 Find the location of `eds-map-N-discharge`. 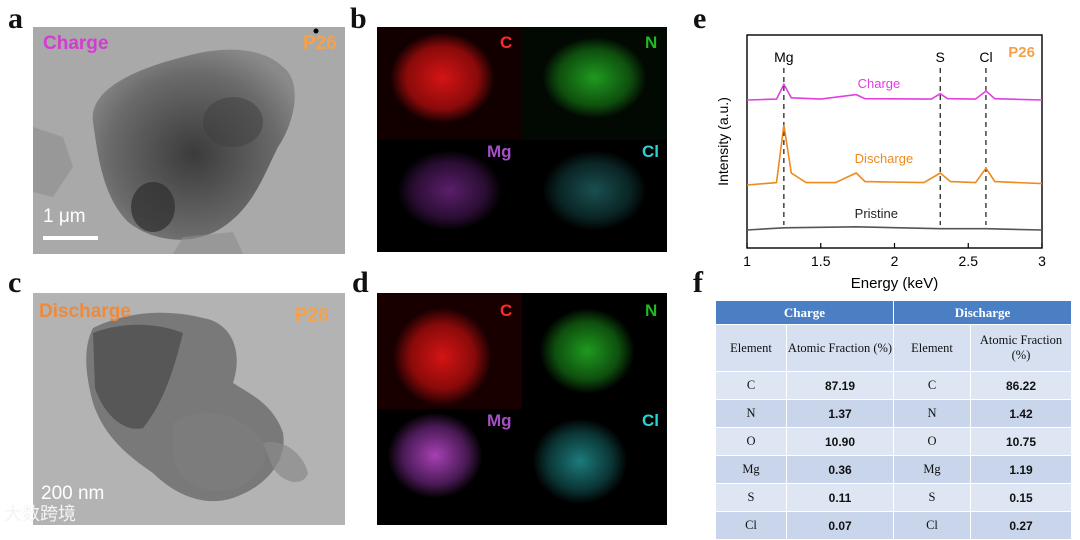

eds-map-N-discharge is located at coordinates (594, 351).